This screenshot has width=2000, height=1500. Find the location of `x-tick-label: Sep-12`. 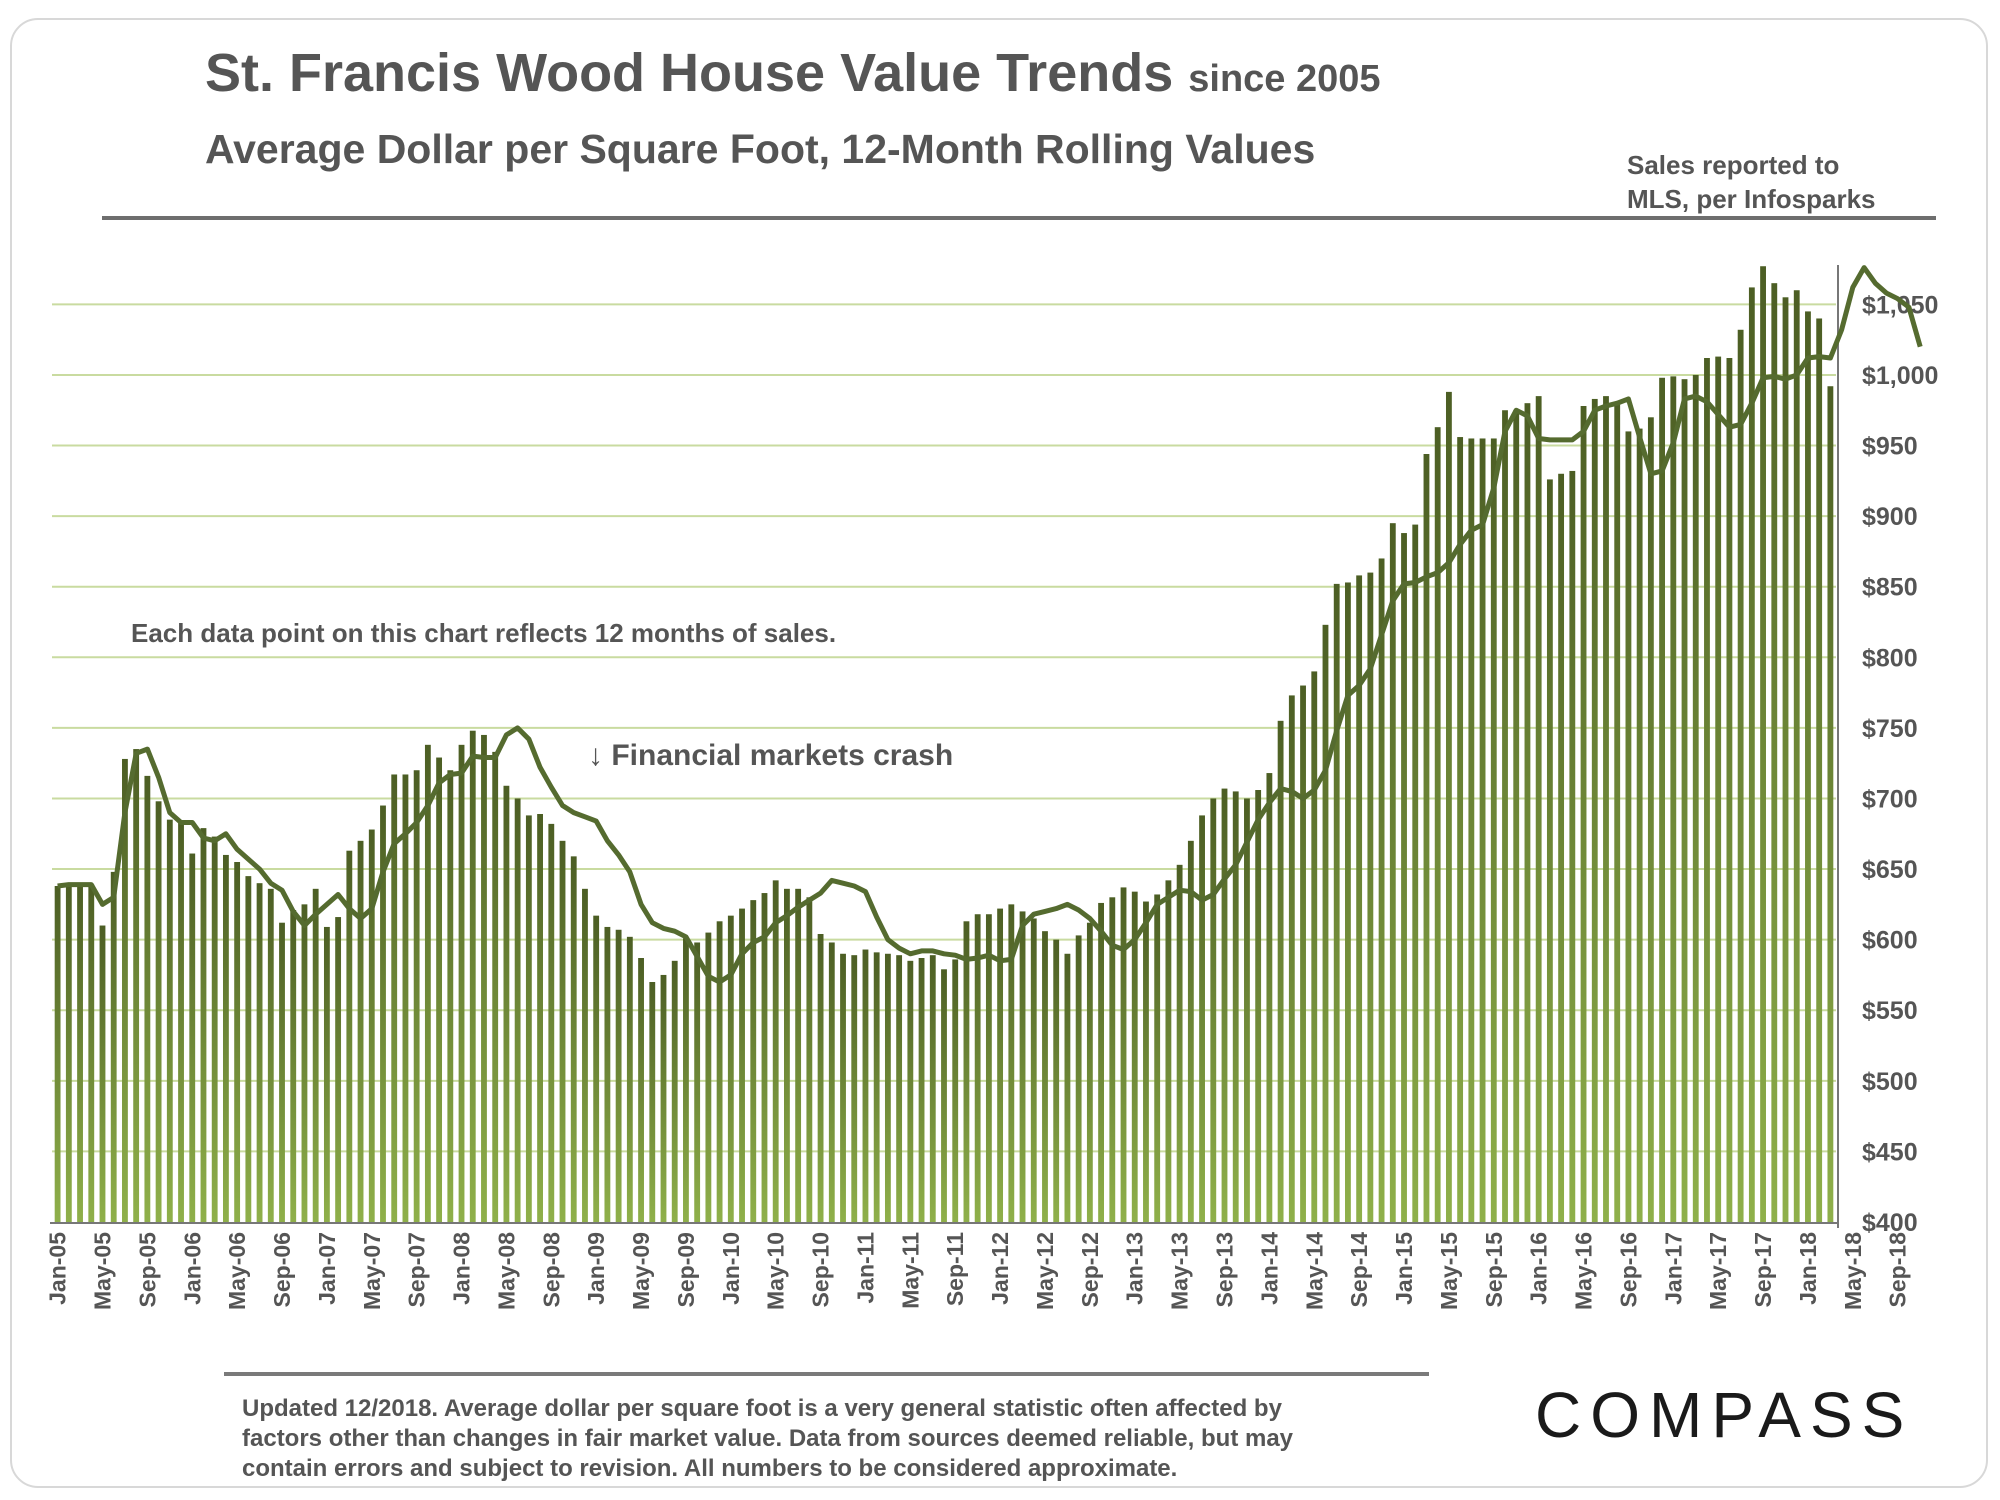

x-tick-label: Sep-12 is located at coordinates (1090, 1269).